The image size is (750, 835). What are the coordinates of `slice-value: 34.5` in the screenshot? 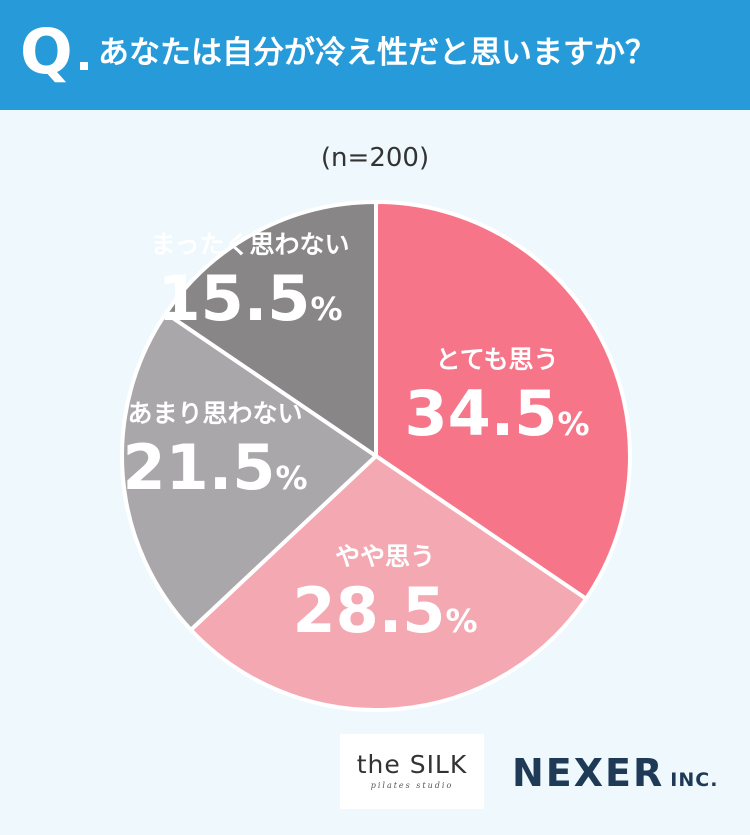 It's located at (481, 413).